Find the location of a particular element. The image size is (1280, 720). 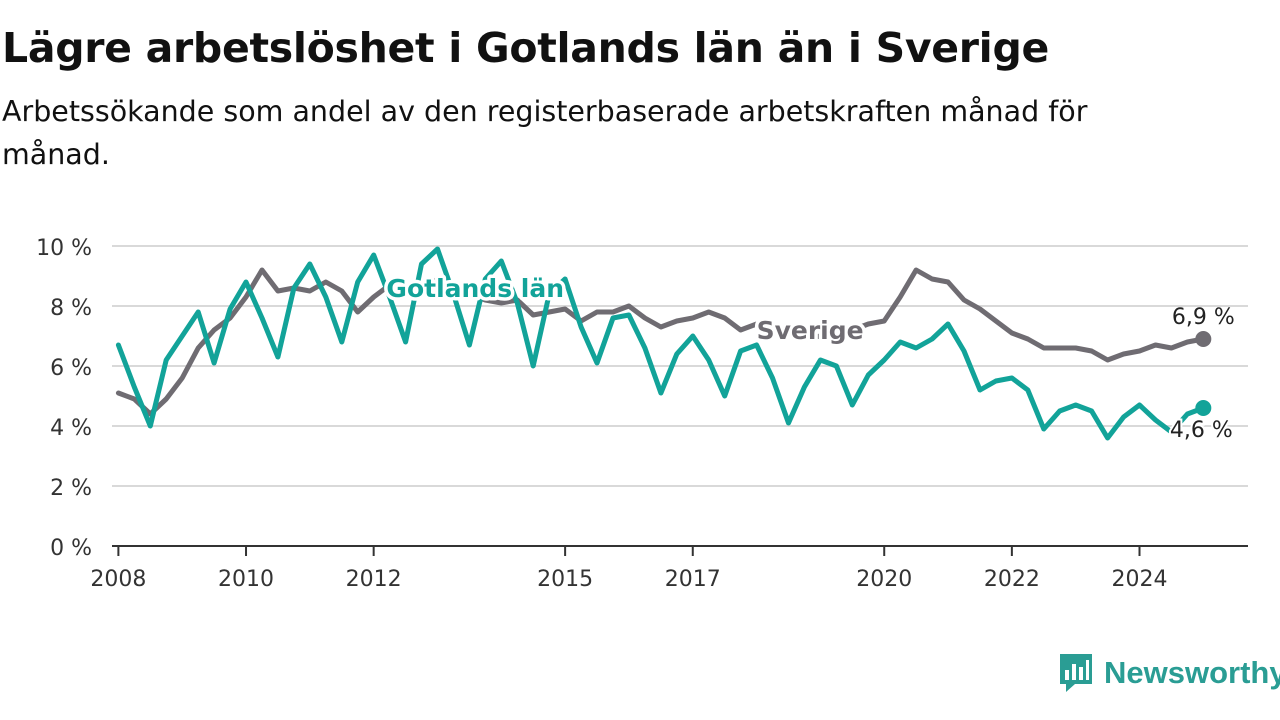

y-tick-label: 6 % is located at coordinates (71, 368).